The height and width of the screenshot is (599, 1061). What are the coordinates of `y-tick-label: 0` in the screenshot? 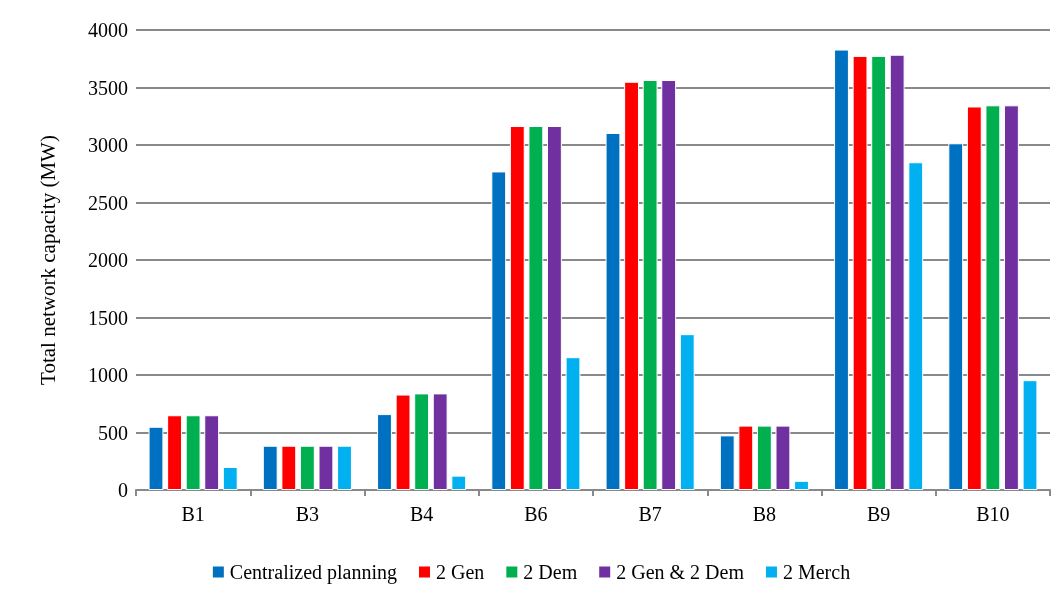 It's located at (123, 490).